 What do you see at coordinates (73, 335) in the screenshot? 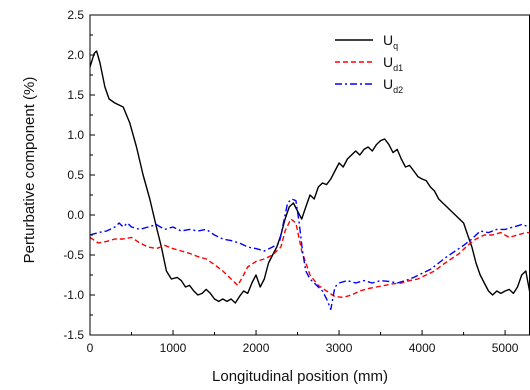
I see `y-tick-label: -1.5` at bounding box center [73, 335].